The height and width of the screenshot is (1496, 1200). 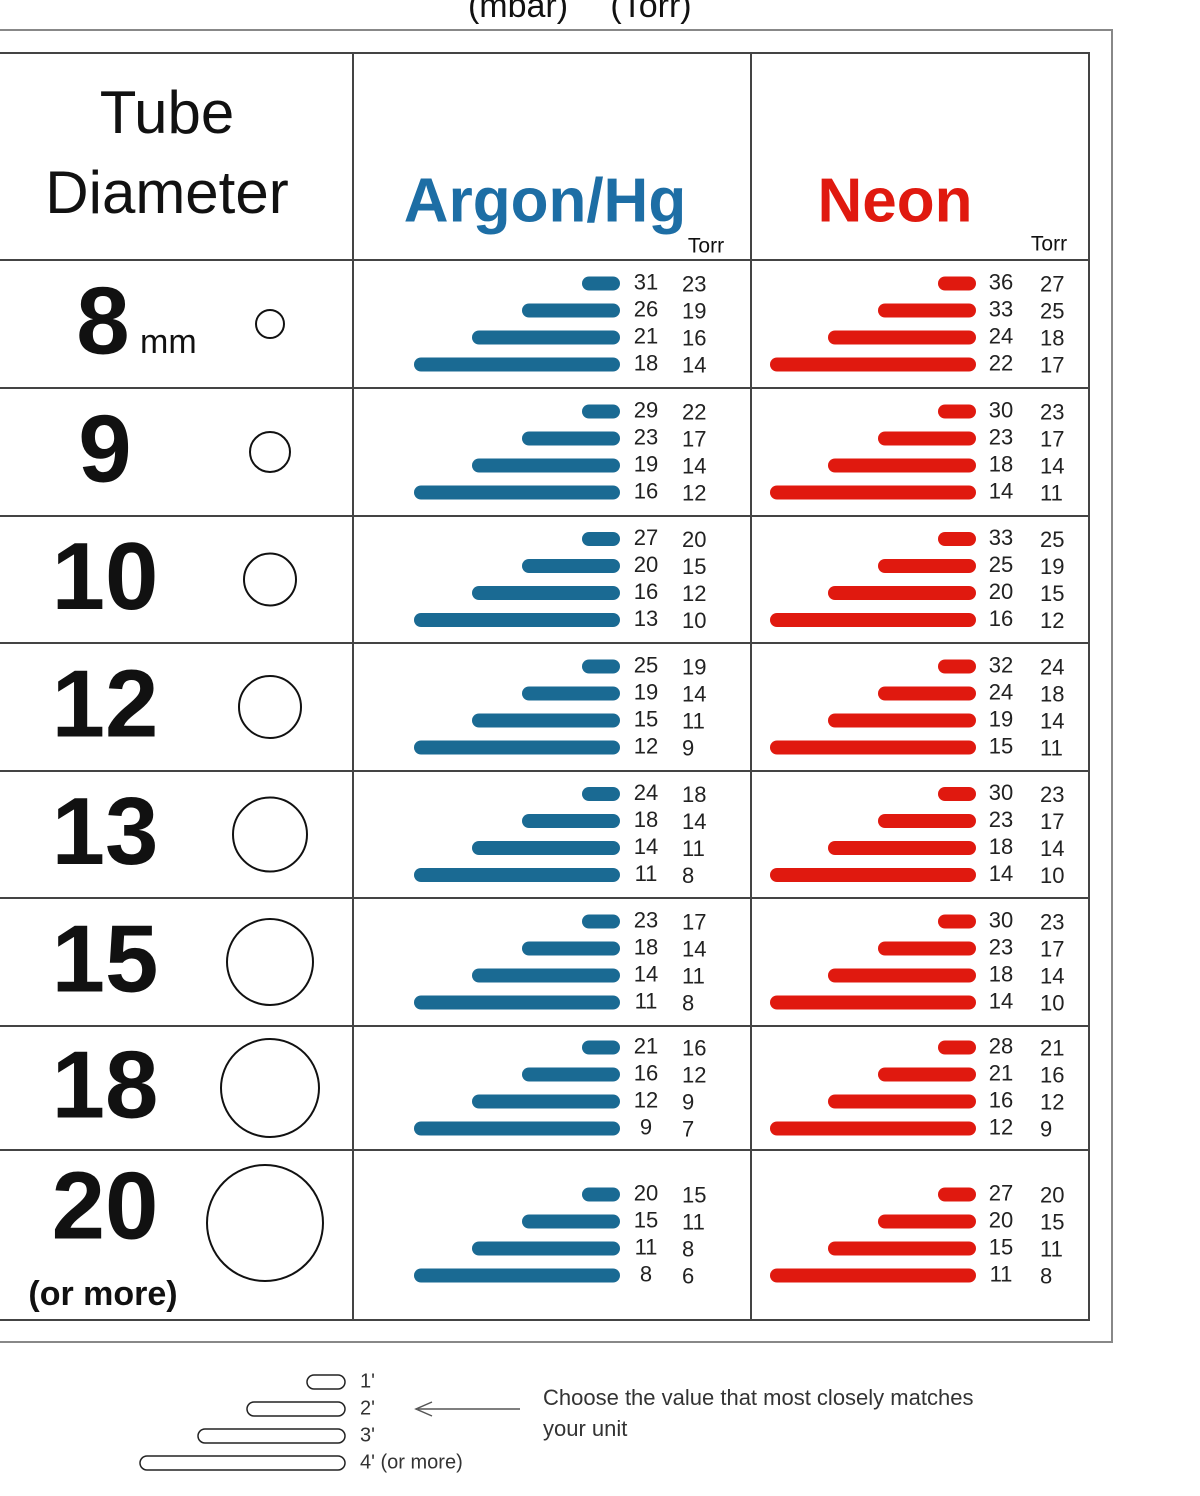 I want to click on mbar-value: 24, so click(x=646, y=792).